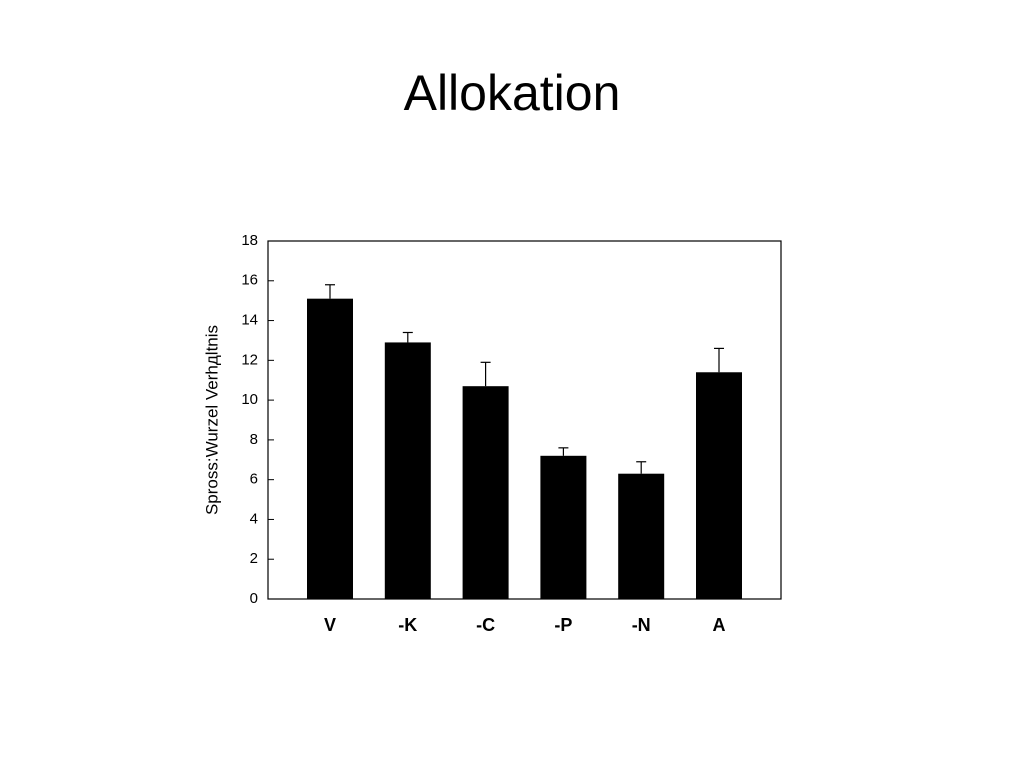 The image size is (1024, 773). Describe the element at coordinates (407, 625) in the screenshot. I see `x-tick-label: -K` at that location.